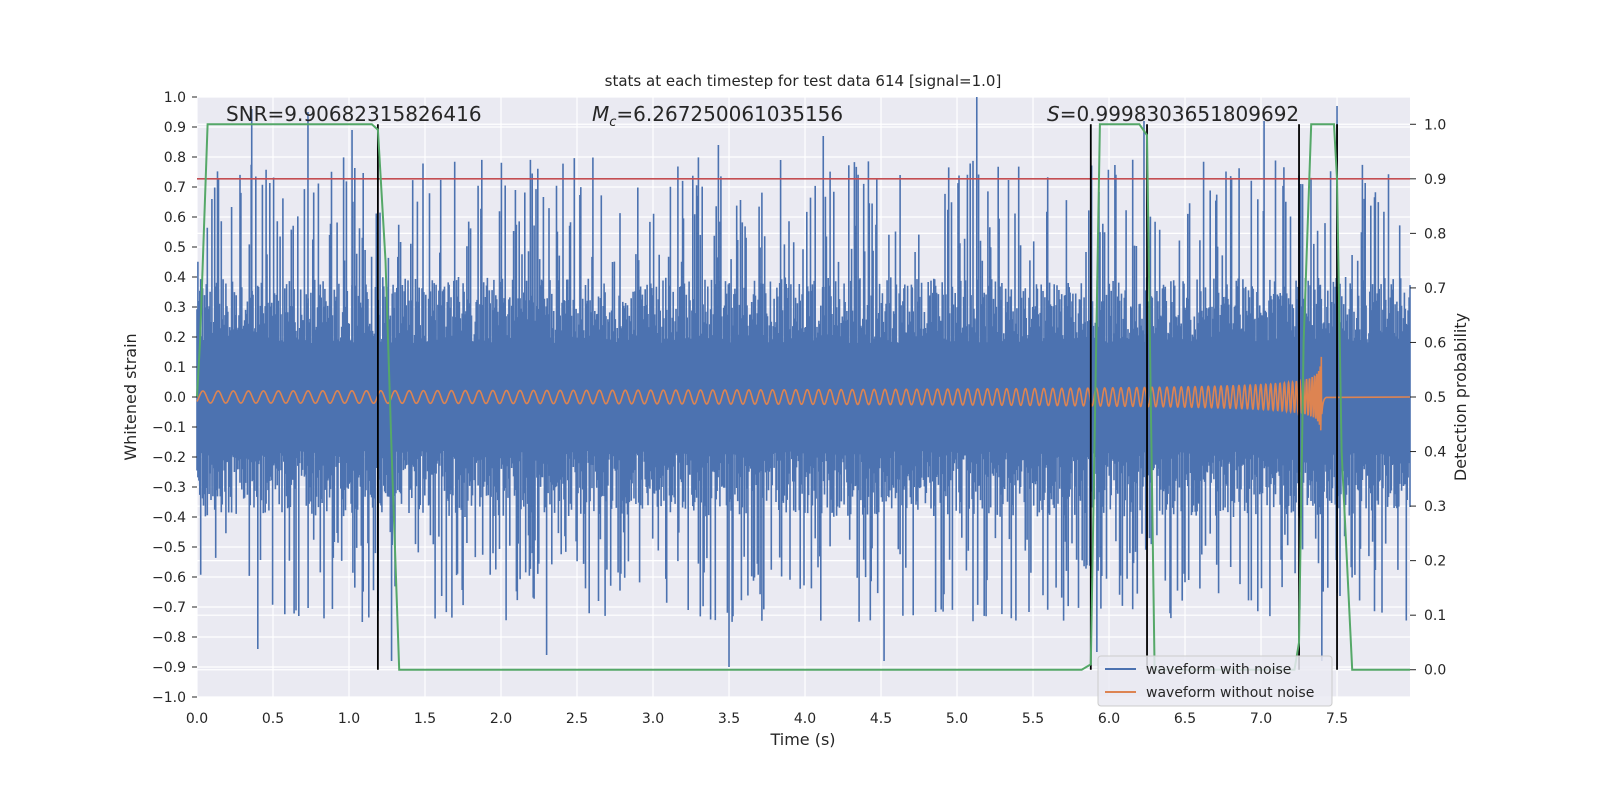 The image size is (1600, 800). What do you see at coordinates (175, 98) in the screenshot?
I see `y-left-tick-label: 1.0` at bounding box center [175, 98].